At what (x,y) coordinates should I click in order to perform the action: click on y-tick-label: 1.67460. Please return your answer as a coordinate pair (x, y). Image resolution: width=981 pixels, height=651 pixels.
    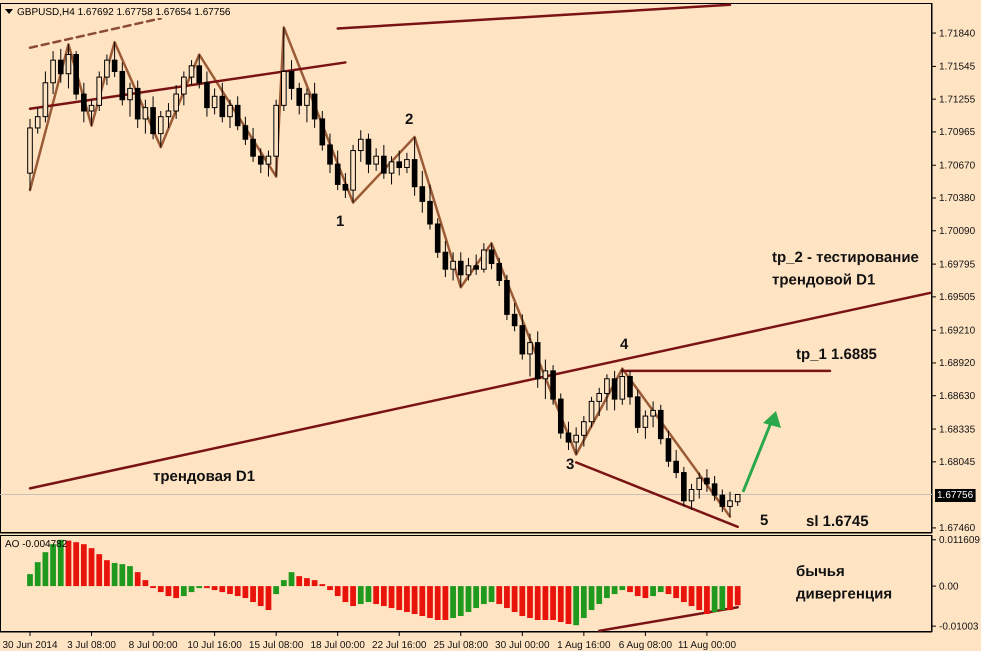
    Looking at the image, I should click on (957, 528).